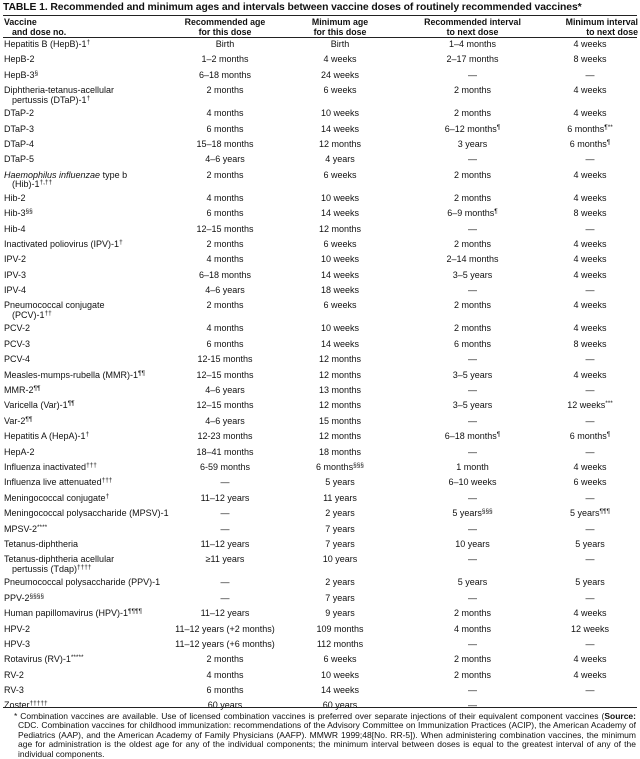 This screenshot has width=640, height=759. What do you see at coordinates (225, 143) in the screenshot?
I see `recommended-age-value: 15–18 months` at bounding box center [225, 143].